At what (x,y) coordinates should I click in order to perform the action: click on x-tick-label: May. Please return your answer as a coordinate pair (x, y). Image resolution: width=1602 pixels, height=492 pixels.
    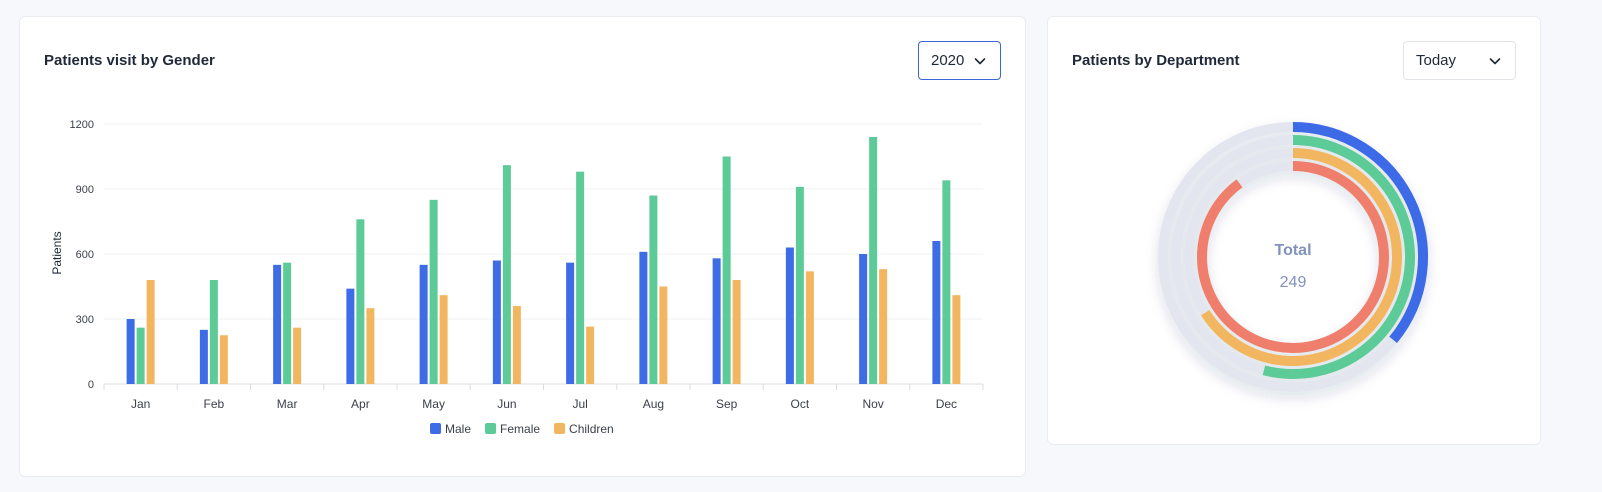
    Looking at the image, I should click on (433, 404).